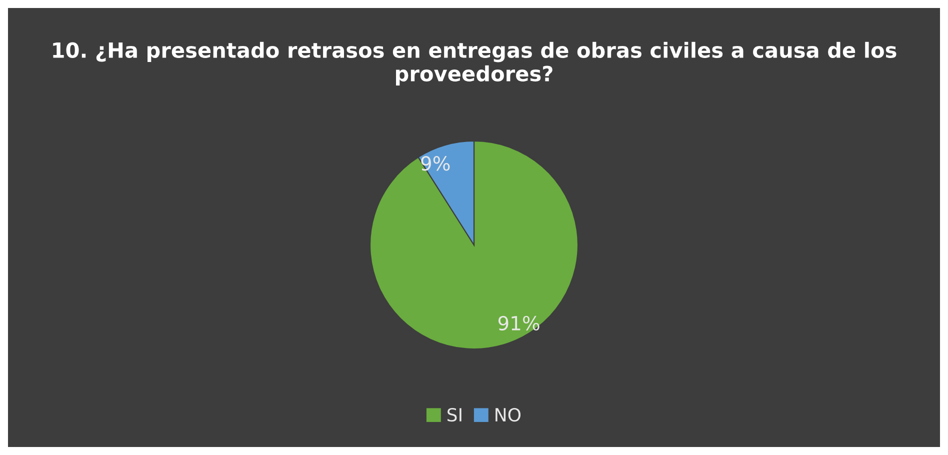  What do you see at coordinates (508, 415) in the screenshot?
I see `legend-label: NO` at bounding box center [508, 415].